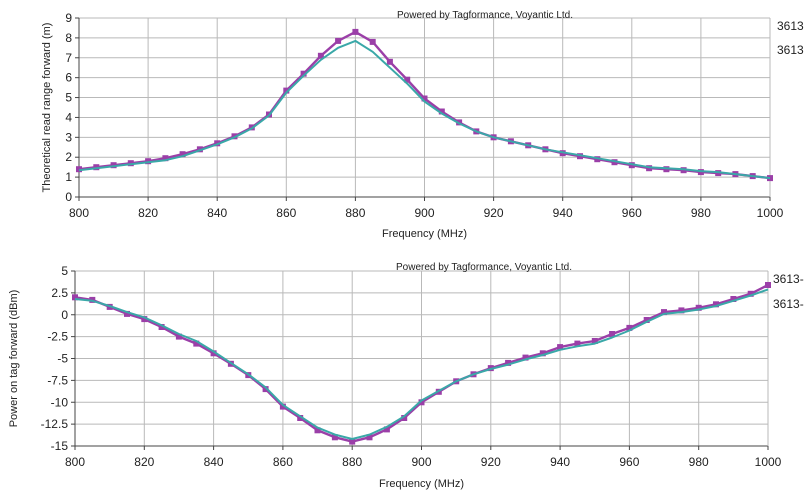 The image size is (811, 492). Describe the element at coordinates (68, 18) in the screenshot. I see `y-tick-label: 9` at that location.